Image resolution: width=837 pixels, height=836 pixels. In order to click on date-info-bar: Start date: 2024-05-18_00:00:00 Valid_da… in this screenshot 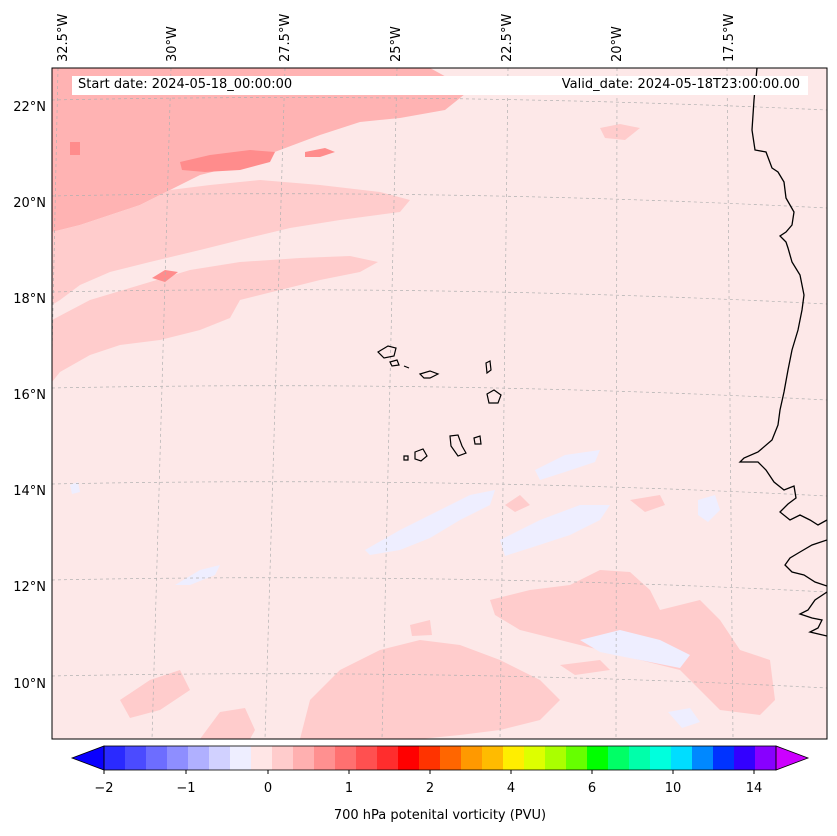, I will do `click(440, 85)`.